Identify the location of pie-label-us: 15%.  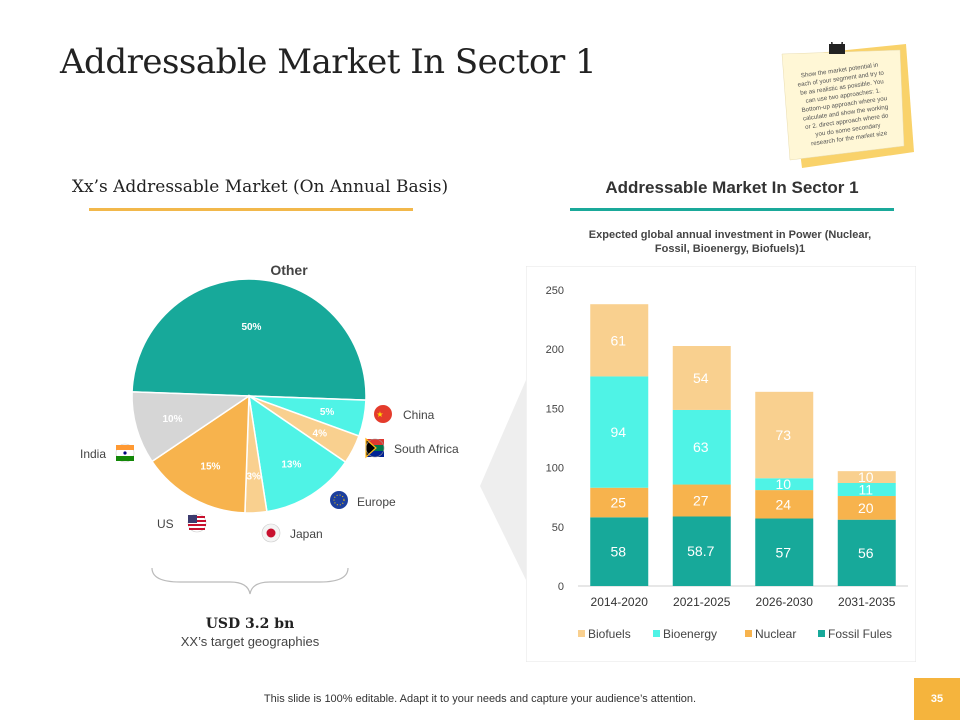
(210, 467).